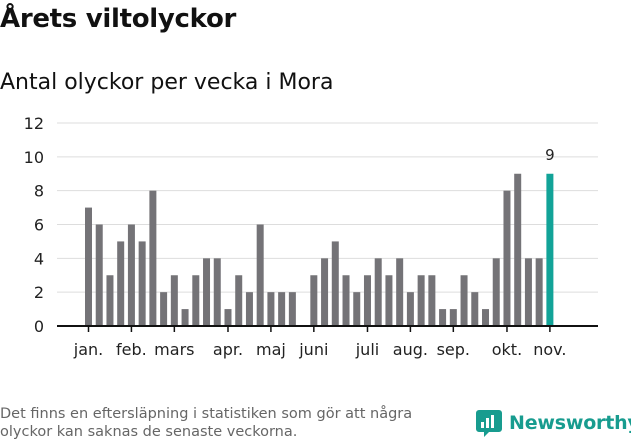  What do you see at coordinates (39, 326) in the screenshot?
I see `y-tick-label: 0` at bounding box center [39, 326].